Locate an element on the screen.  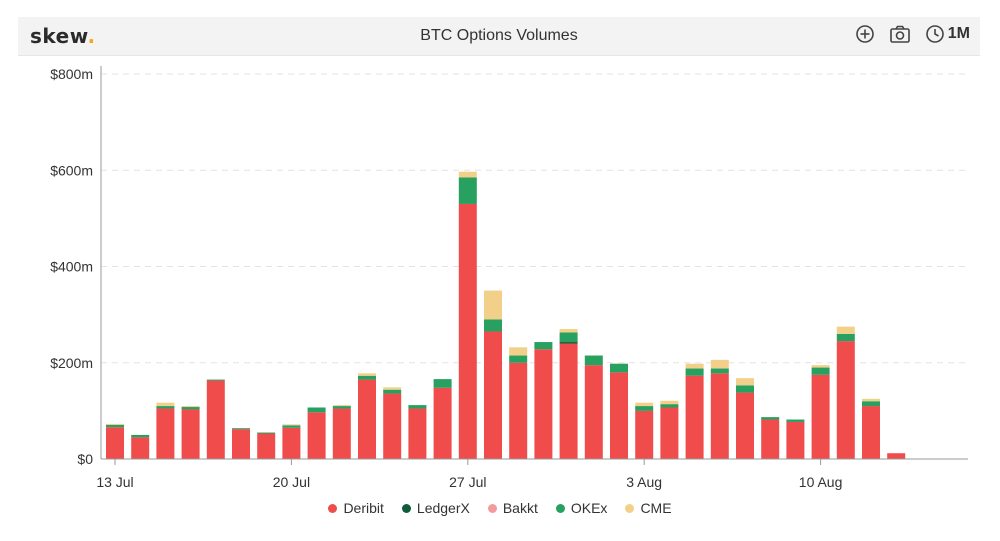
legend-item-deribit: Deribit is located at coordinates (356, 508).